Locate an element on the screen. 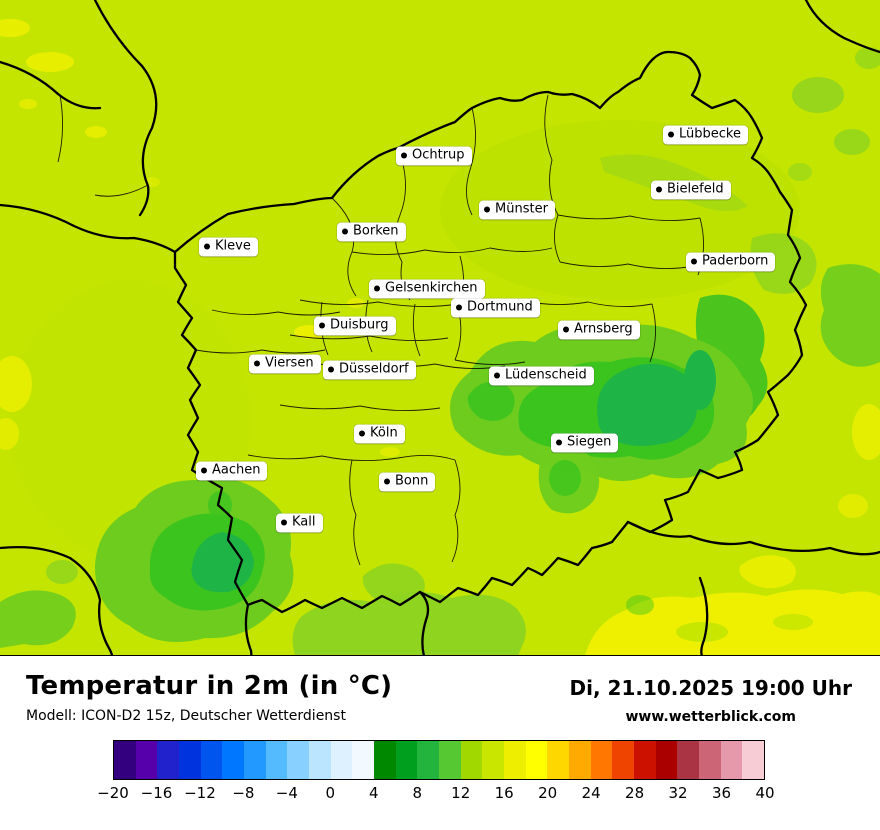  city-name: Kleve is located at coordinates (233, 246).